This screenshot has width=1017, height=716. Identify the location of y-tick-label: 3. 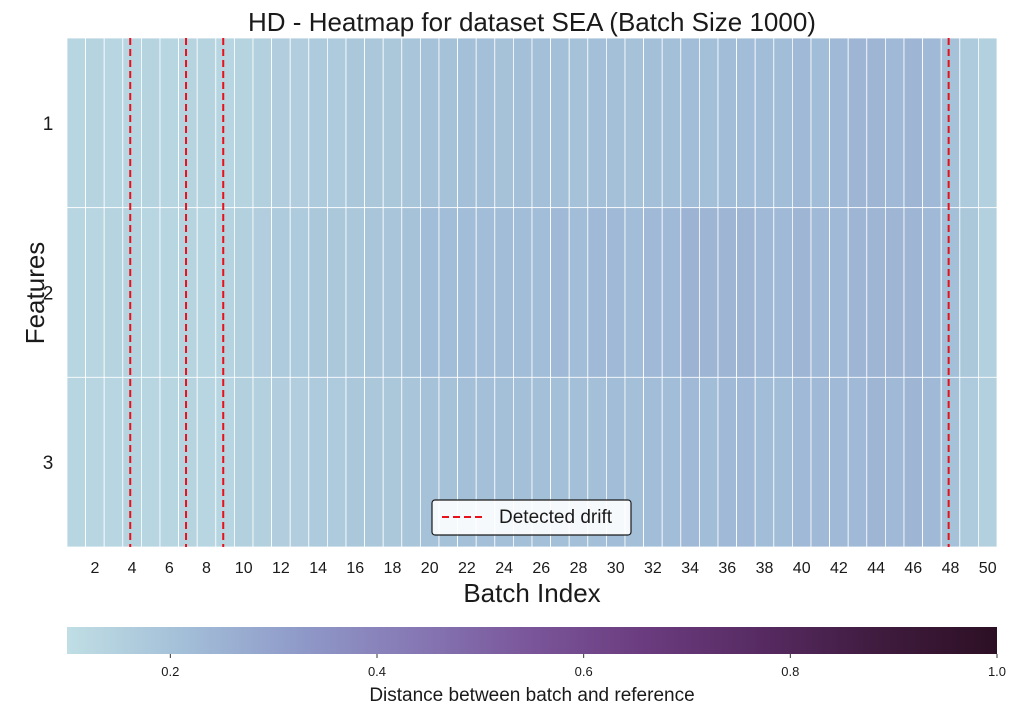
(48, 463).